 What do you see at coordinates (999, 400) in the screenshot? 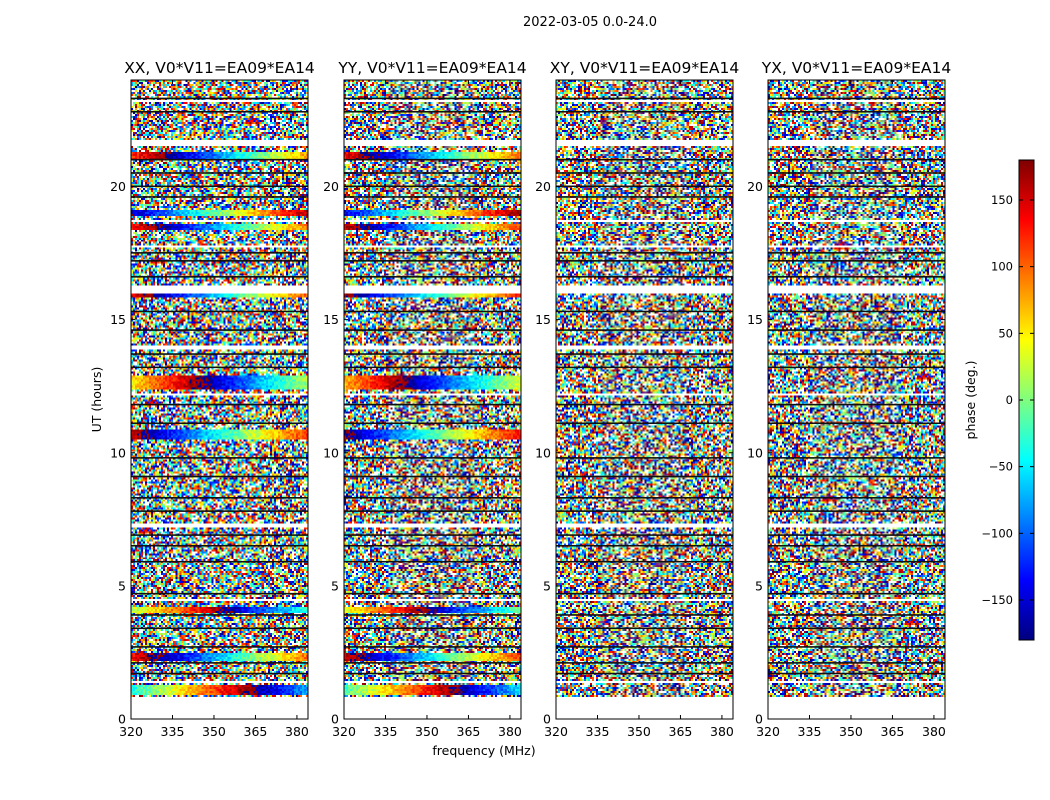
I see `colorbar: −150 −100 −50 0 50 100 150 phase (deg.)` at bounding box center [999, 400].